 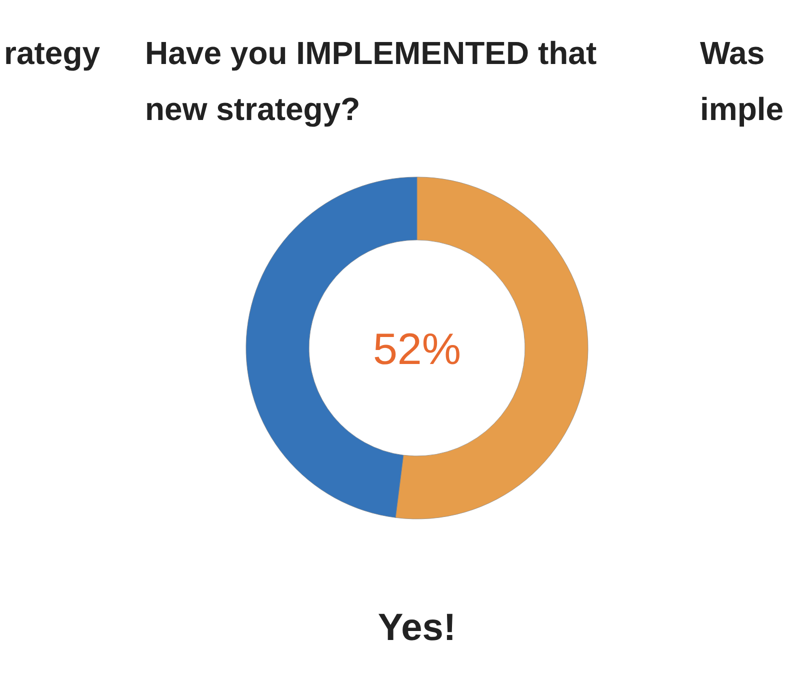 I want to click on text: imple, so click(x=742, y=109).